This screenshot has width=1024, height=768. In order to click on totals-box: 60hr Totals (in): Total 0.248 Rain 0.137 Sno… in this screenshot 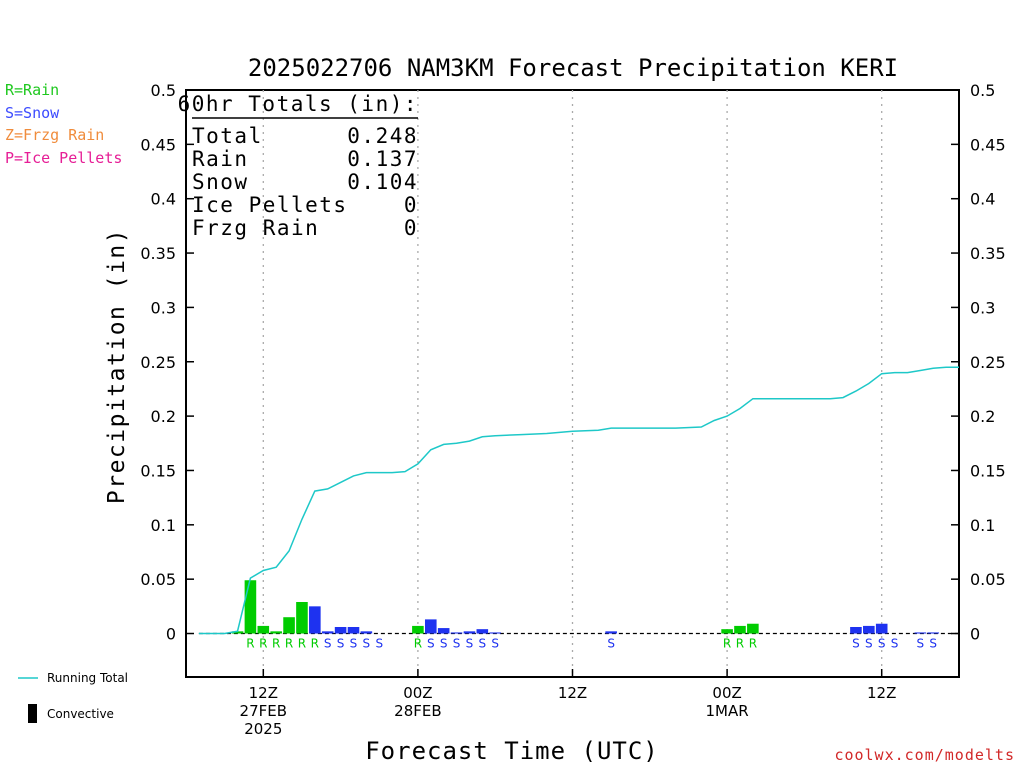, I will do `click(298, 166)`.